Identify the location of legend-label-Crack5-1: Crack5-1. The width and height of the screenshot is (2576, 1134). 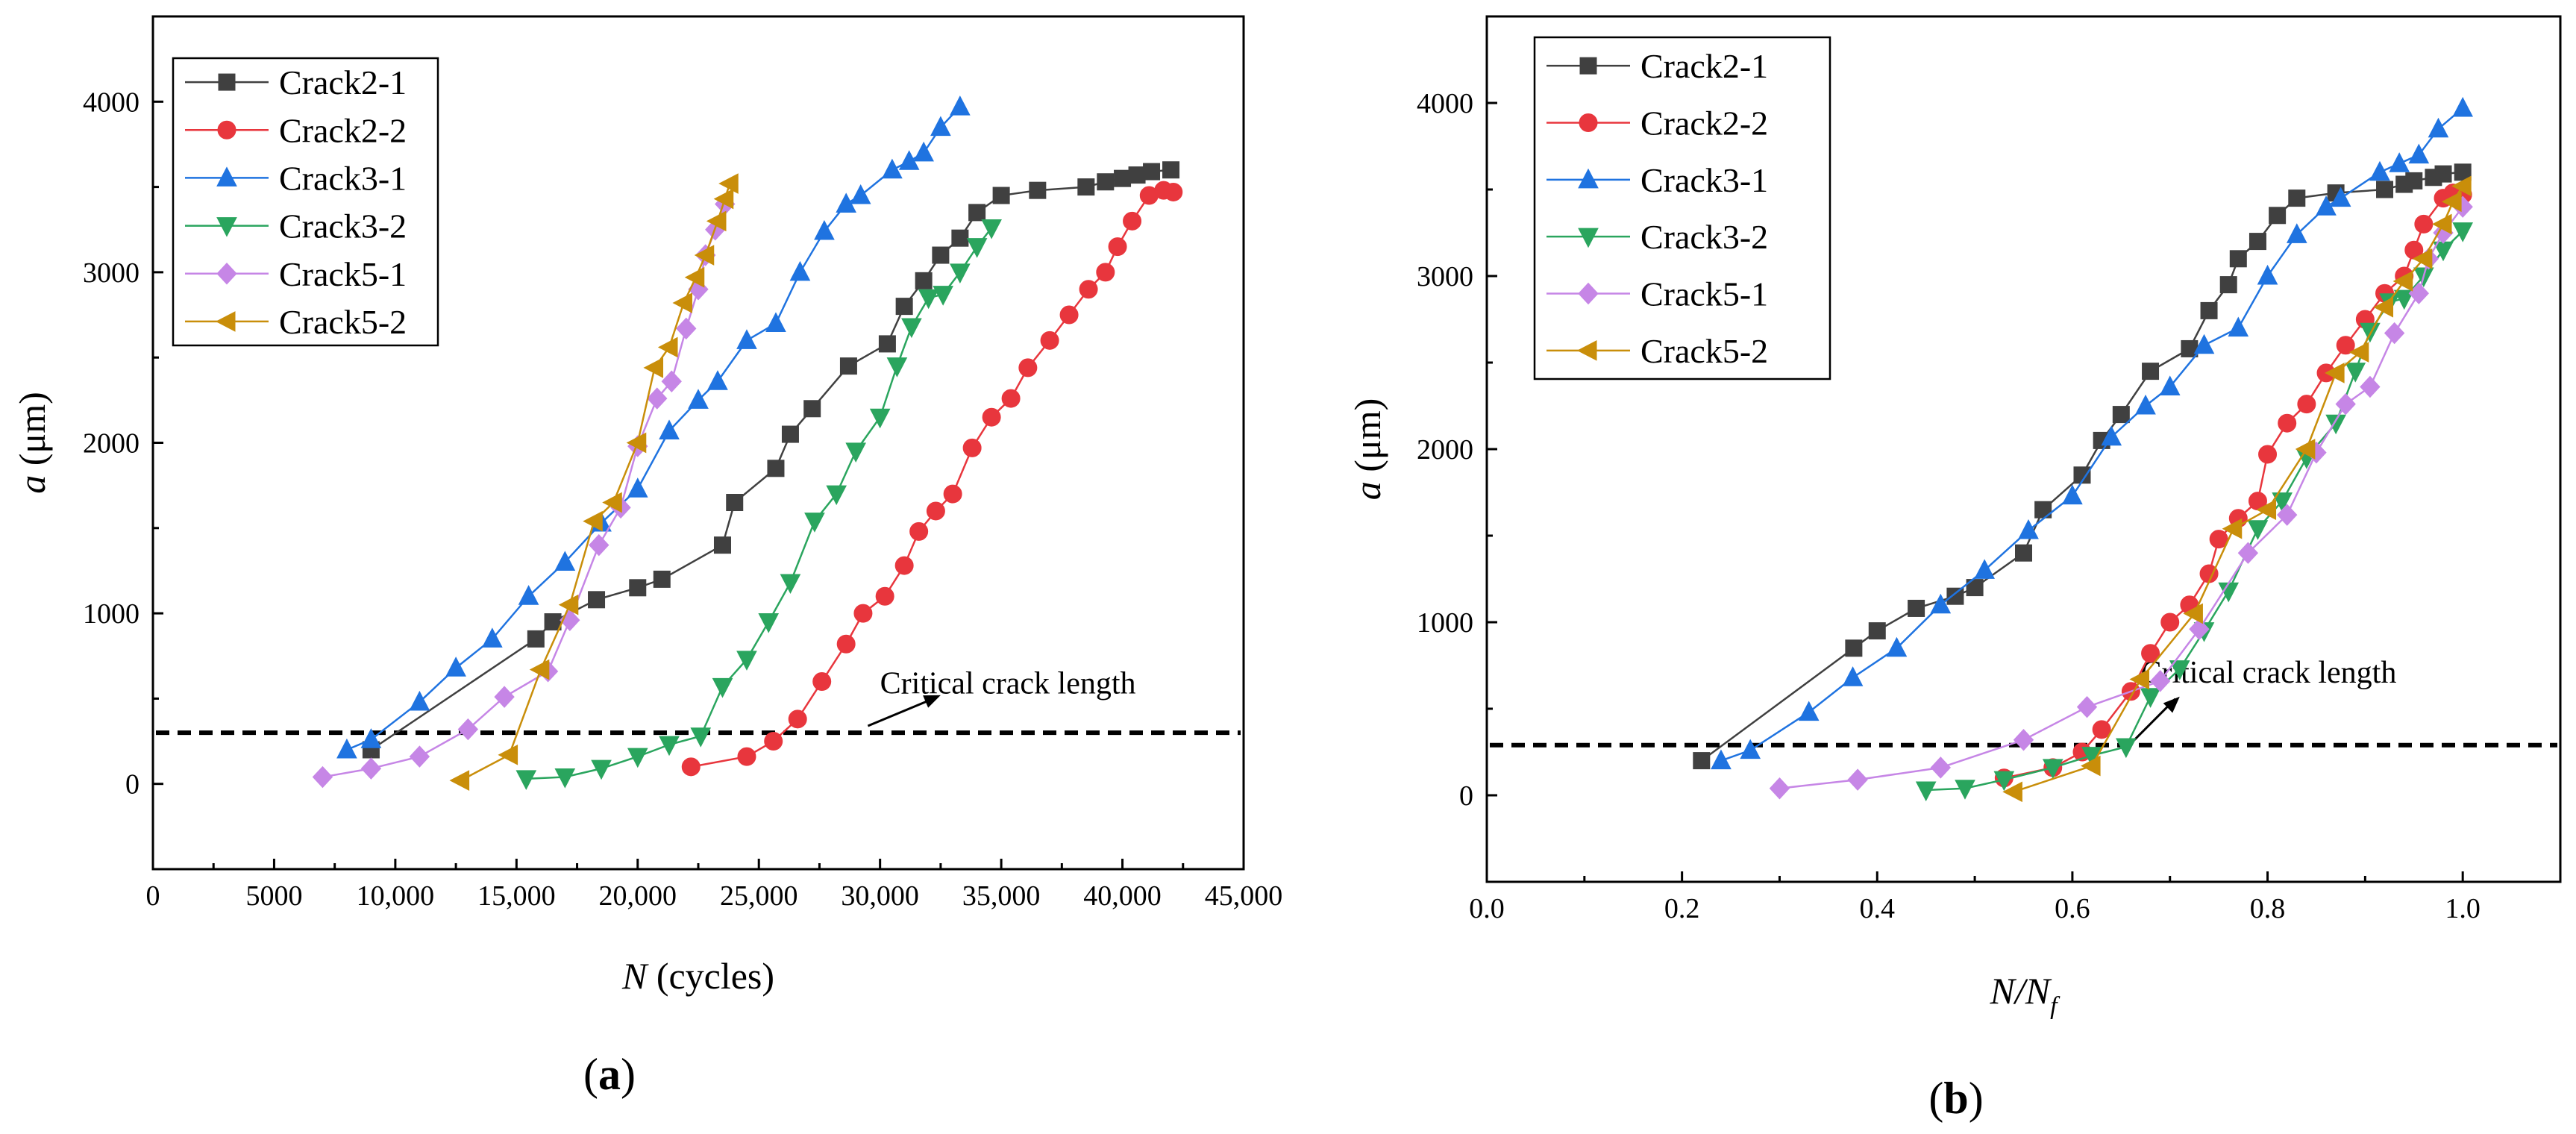
(1704, 294).